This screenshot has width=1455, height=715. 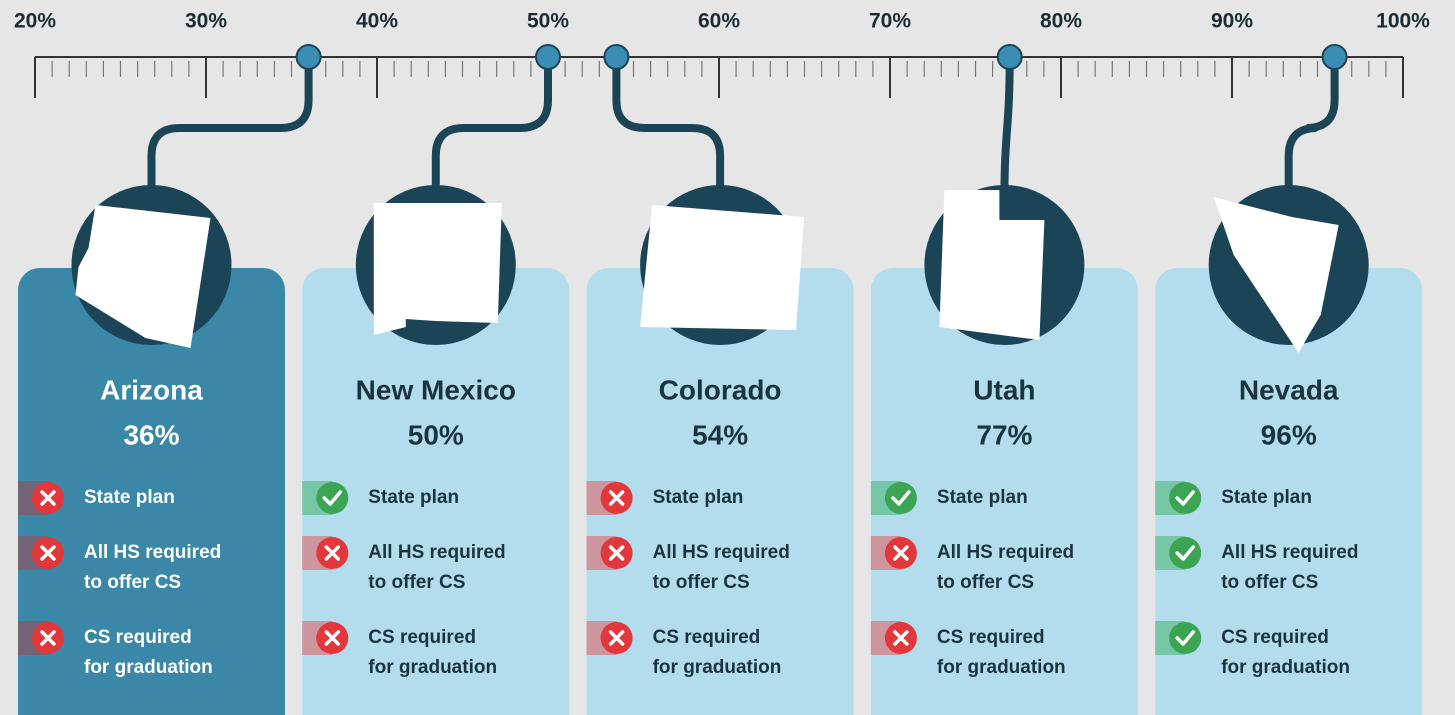 I want to click on state-percent: 50%, so click(x=436, y=434).